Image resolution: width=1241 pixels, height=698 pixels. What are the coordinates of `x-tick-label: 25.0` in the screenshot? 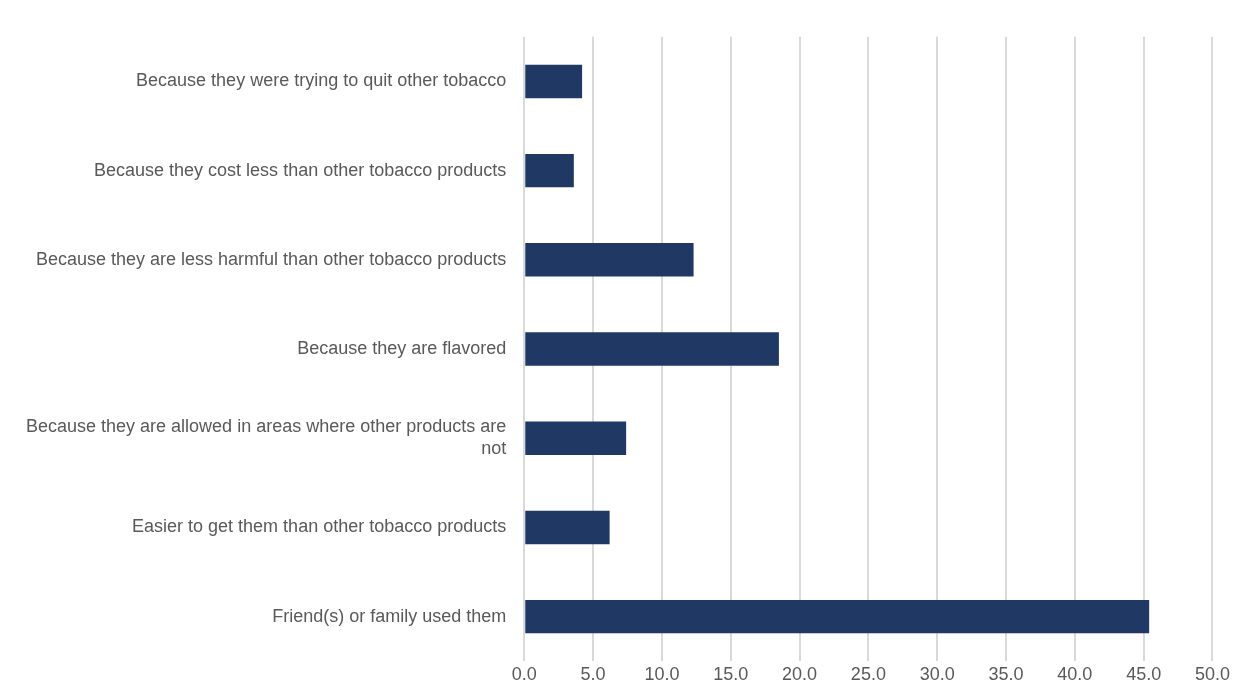 It's located at (868, 673).